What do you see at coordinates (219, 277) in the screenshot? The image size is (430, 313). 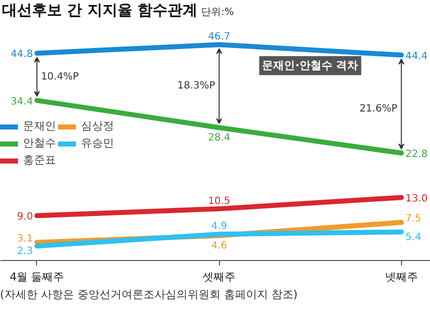 I see `x-tick-label: 셋째주` at bounding box center [219, 277].